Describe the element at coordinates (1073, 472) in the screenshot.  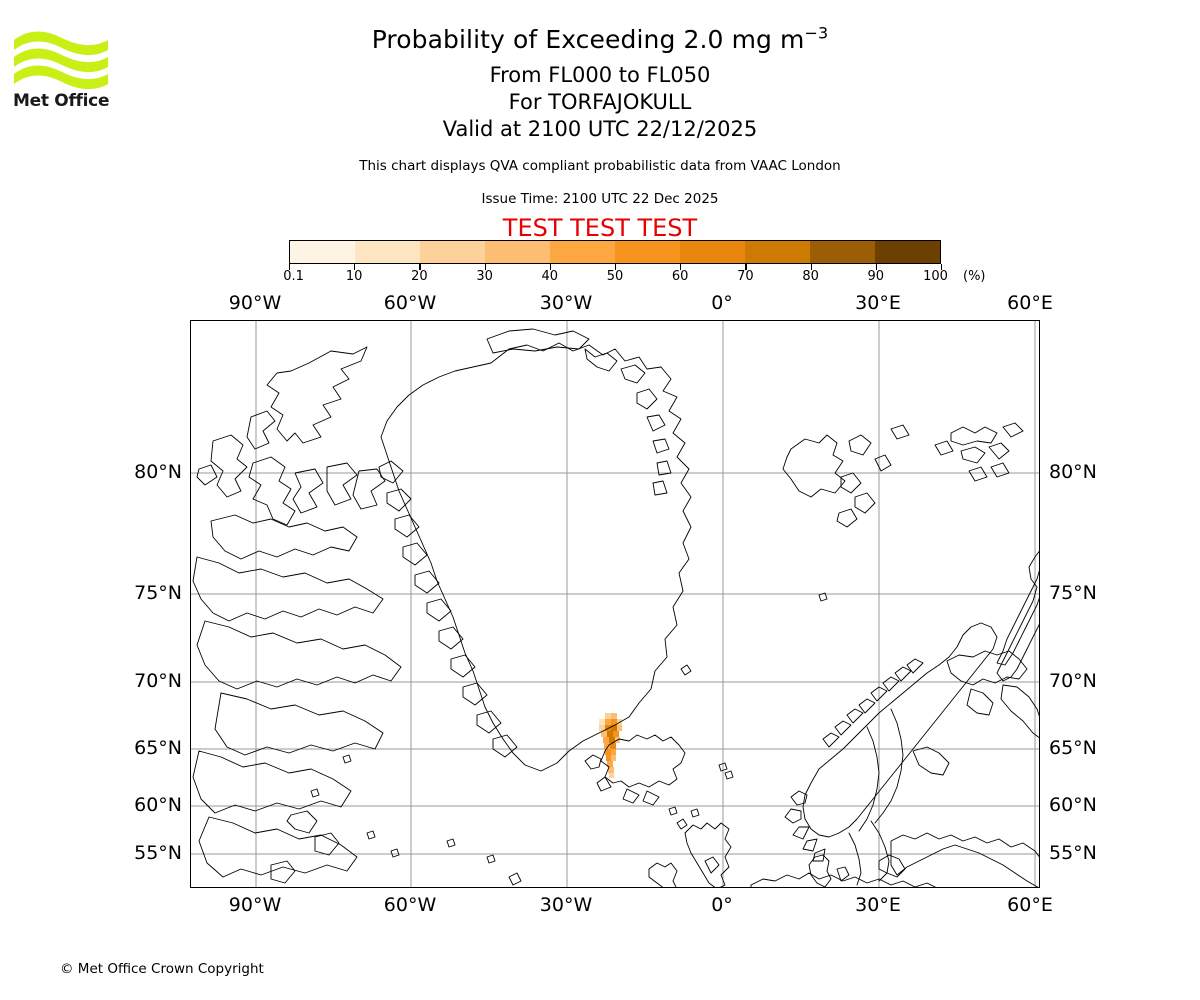
I see `lat-label-right-0: 80°N` at that location.